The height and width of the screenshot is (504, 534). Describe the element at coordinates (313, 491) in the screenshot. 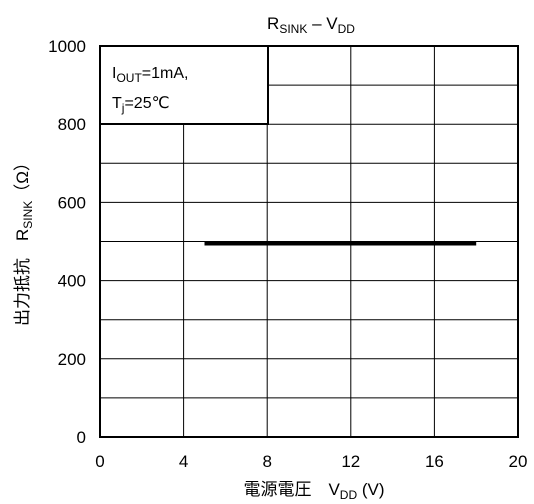

I see `x-axis-label: 電源電圧 VDD (V)` at that location.